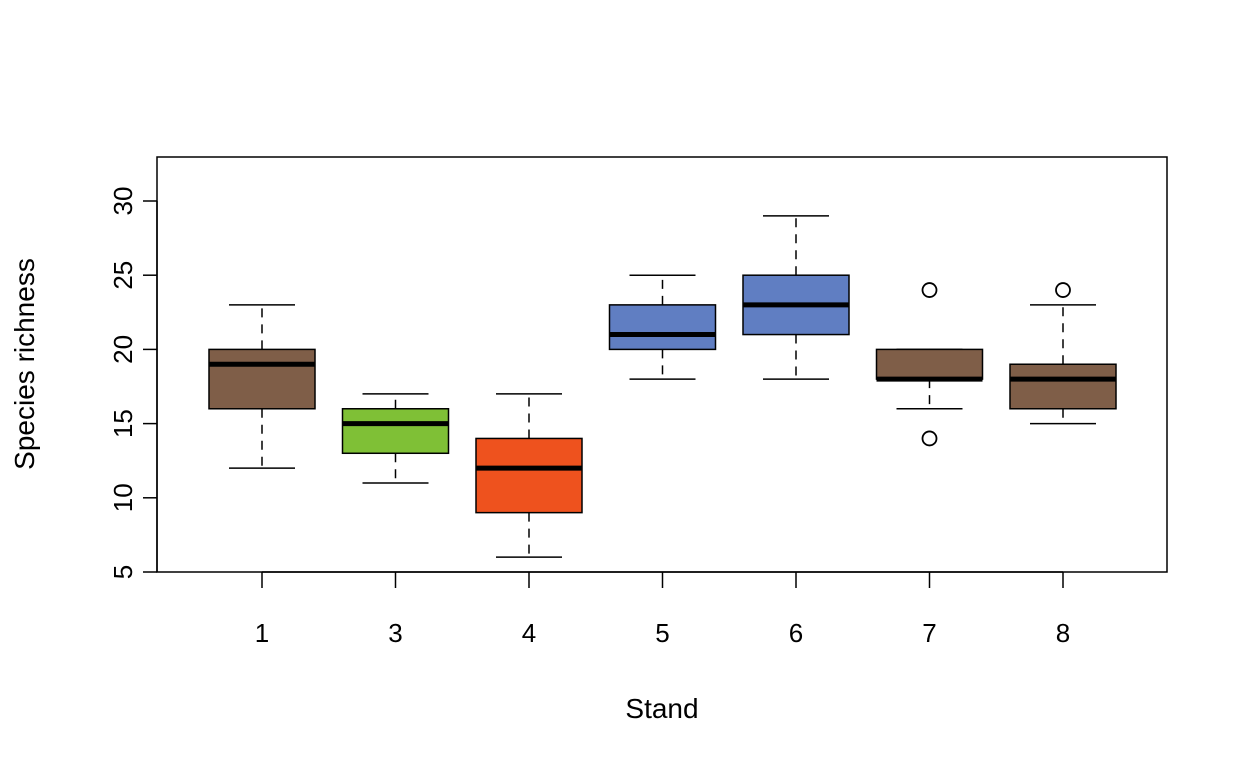  What do you see at coordinates (661, 708) in the screenshot?
I see `x-axis-label: Stand` at bounding box center [661, 708].